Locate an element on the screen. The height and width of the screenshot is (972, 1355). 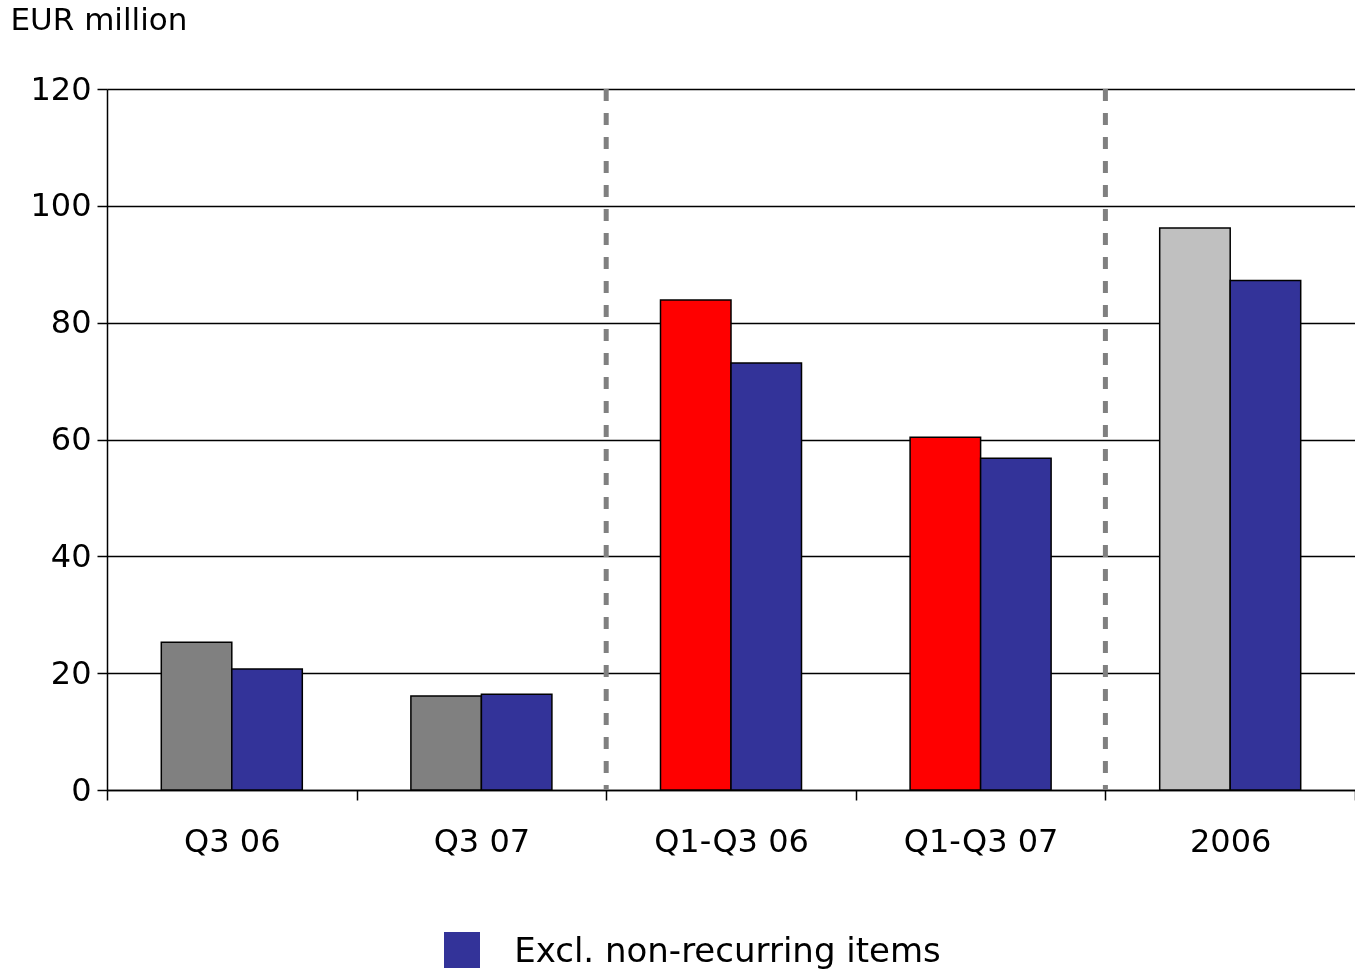
x-tick-label: 2006 is located at coordinates (1230, 840).